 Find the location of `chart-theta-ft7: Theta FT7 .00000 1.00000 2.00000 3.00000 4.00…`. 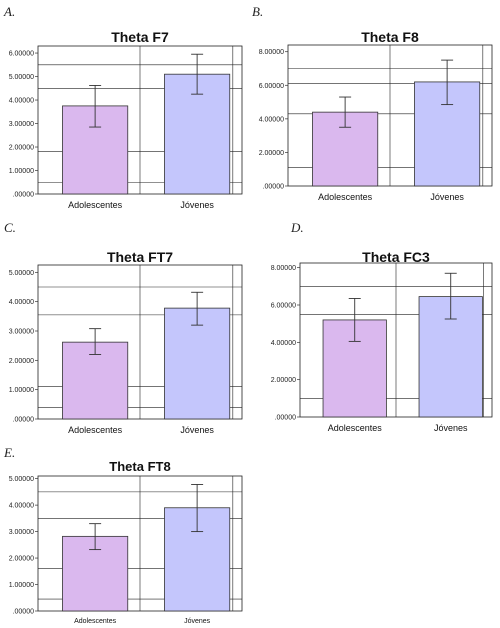

chart-theta-ft7: Theta FT7 .00000 1.00000 2.00000 3.00000 4.00… is located at coordinates (126, 342).